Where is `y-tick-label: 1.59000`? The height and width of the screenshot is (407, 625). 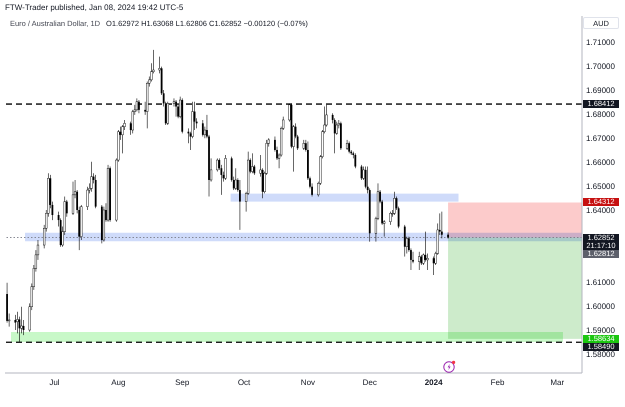 y-tick-label: 1.59000 is located at coordinates (601, 330).